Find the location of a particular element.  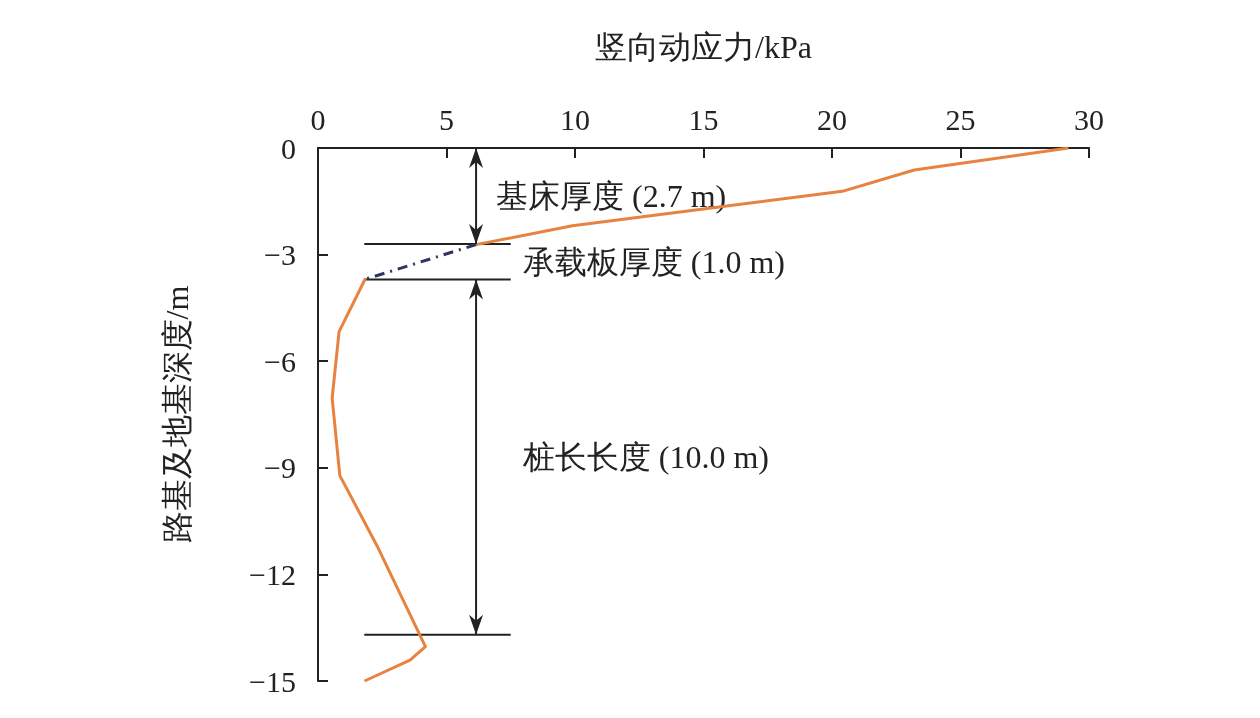

x-tick-label: 25 is located at coordinates (960, 119).